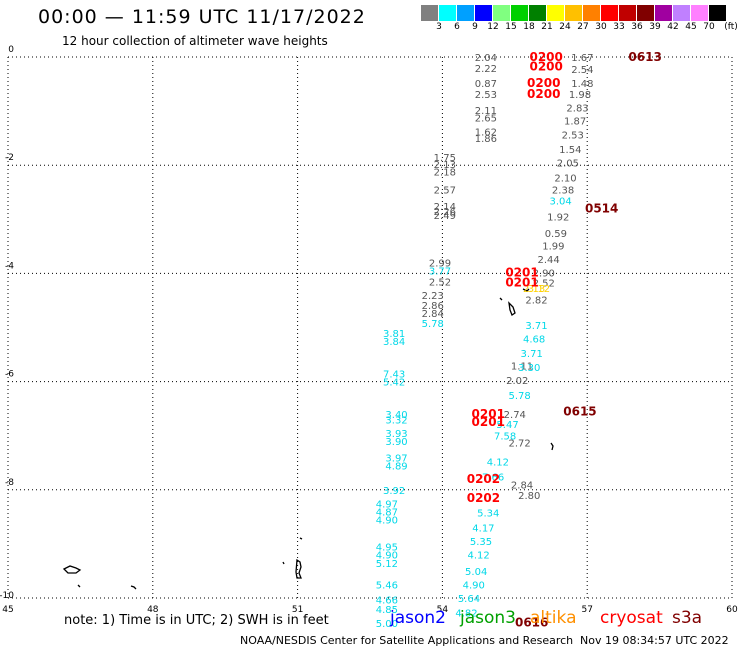 The width and height of the screenshot is (740, 650). What do you see at coordinates (547, 27) in the screenshot?
I see `color-scale-label: 21` at bounding box center [547, 27].